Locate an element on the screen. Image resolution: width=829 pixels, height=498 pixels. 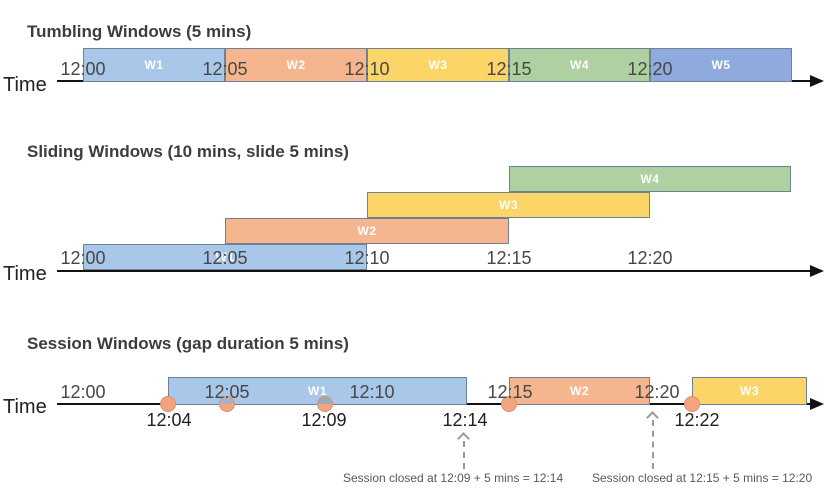
section-title: Sliding Windows (10 mins, slide 5 mins) is located at coordinates (188, 152).